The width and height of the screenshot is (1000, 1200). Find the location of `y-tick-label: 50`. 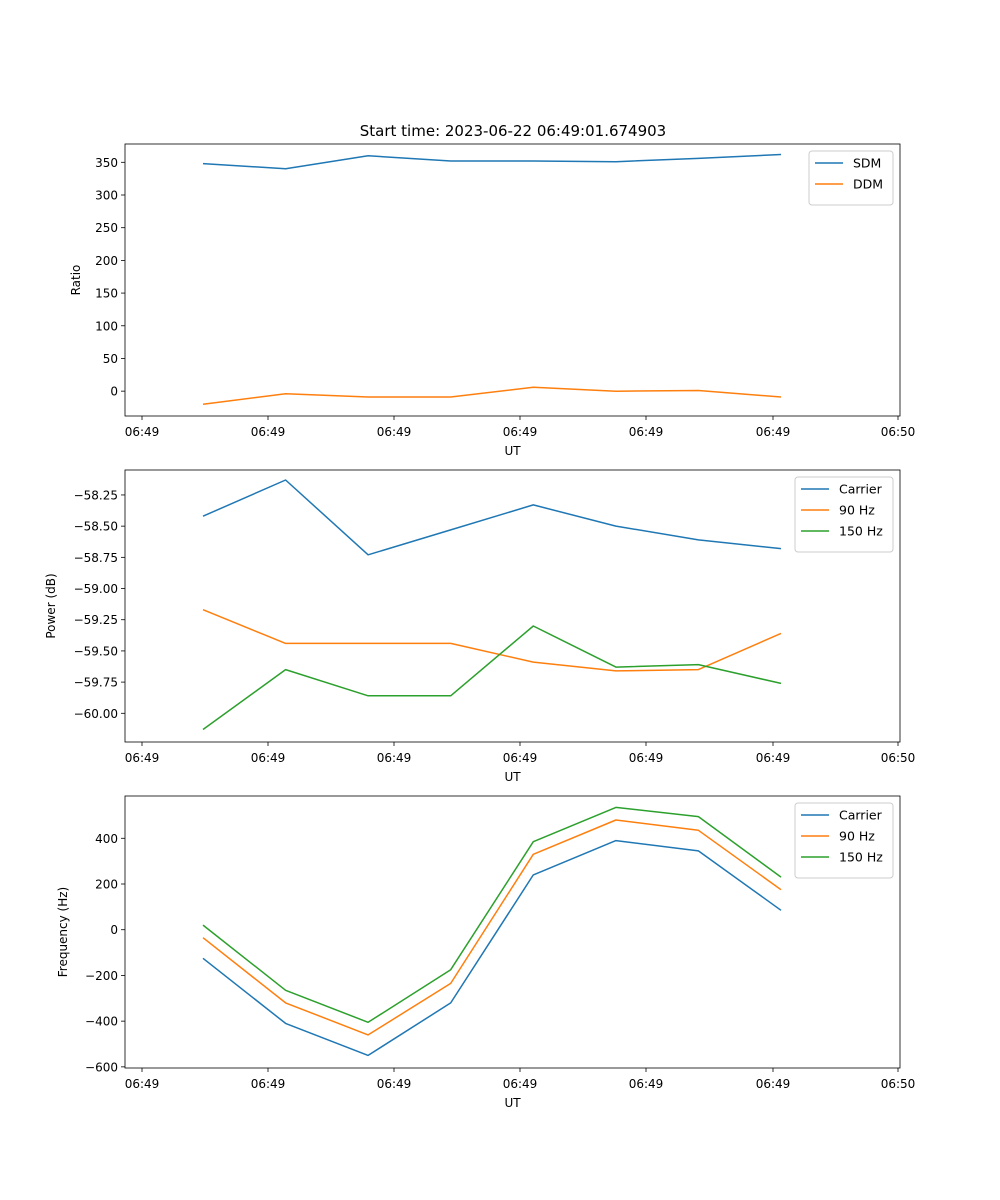

y-tick-label: 50 is located at coordinates (110, 359).